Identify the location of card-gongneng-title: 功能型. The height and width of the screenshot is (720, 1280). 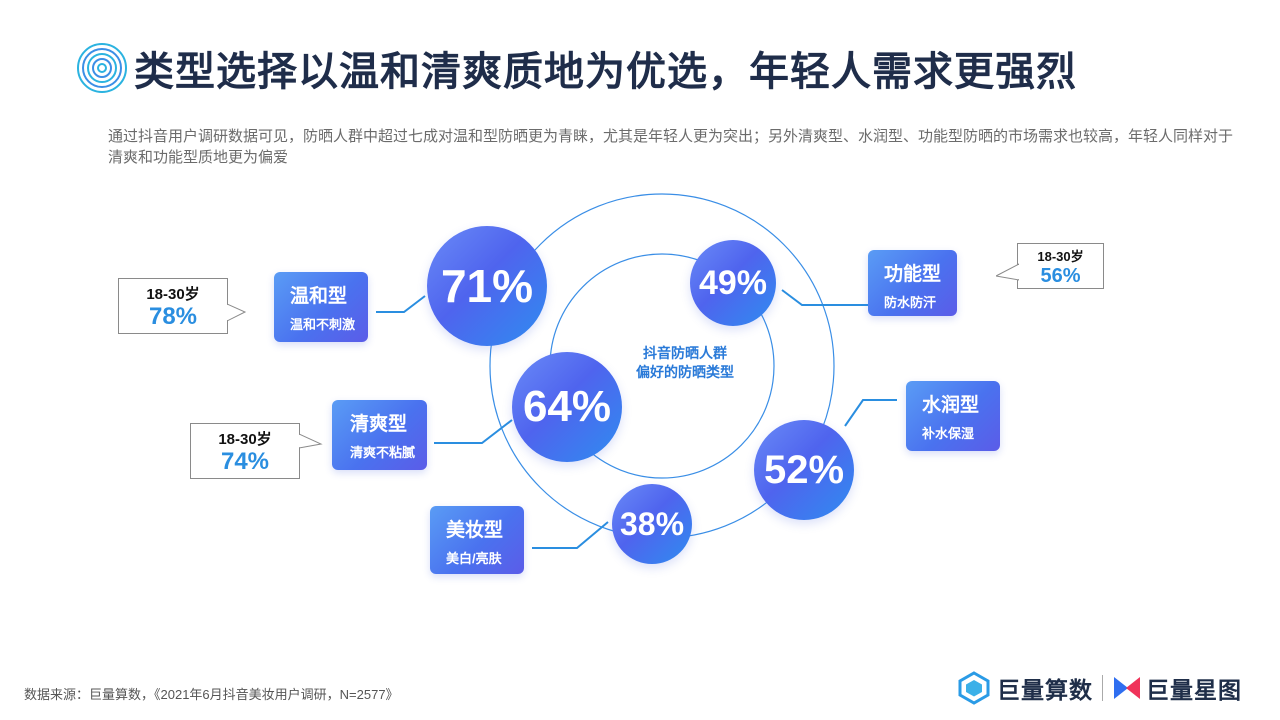
(913, 274).